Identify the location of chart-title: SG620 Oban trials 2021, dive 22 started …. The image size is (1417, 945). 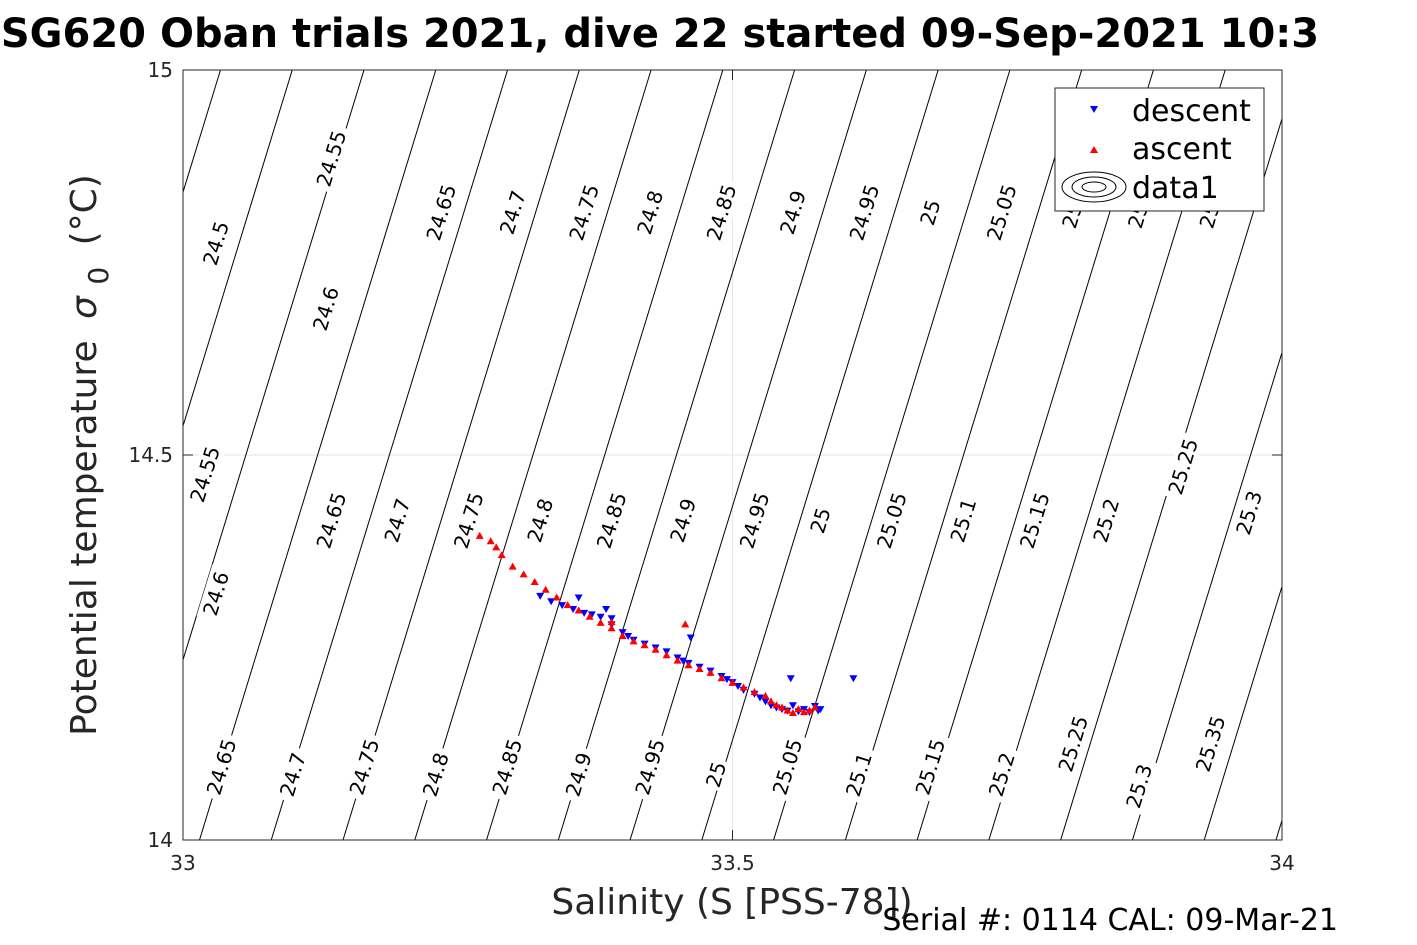
(660, 34).